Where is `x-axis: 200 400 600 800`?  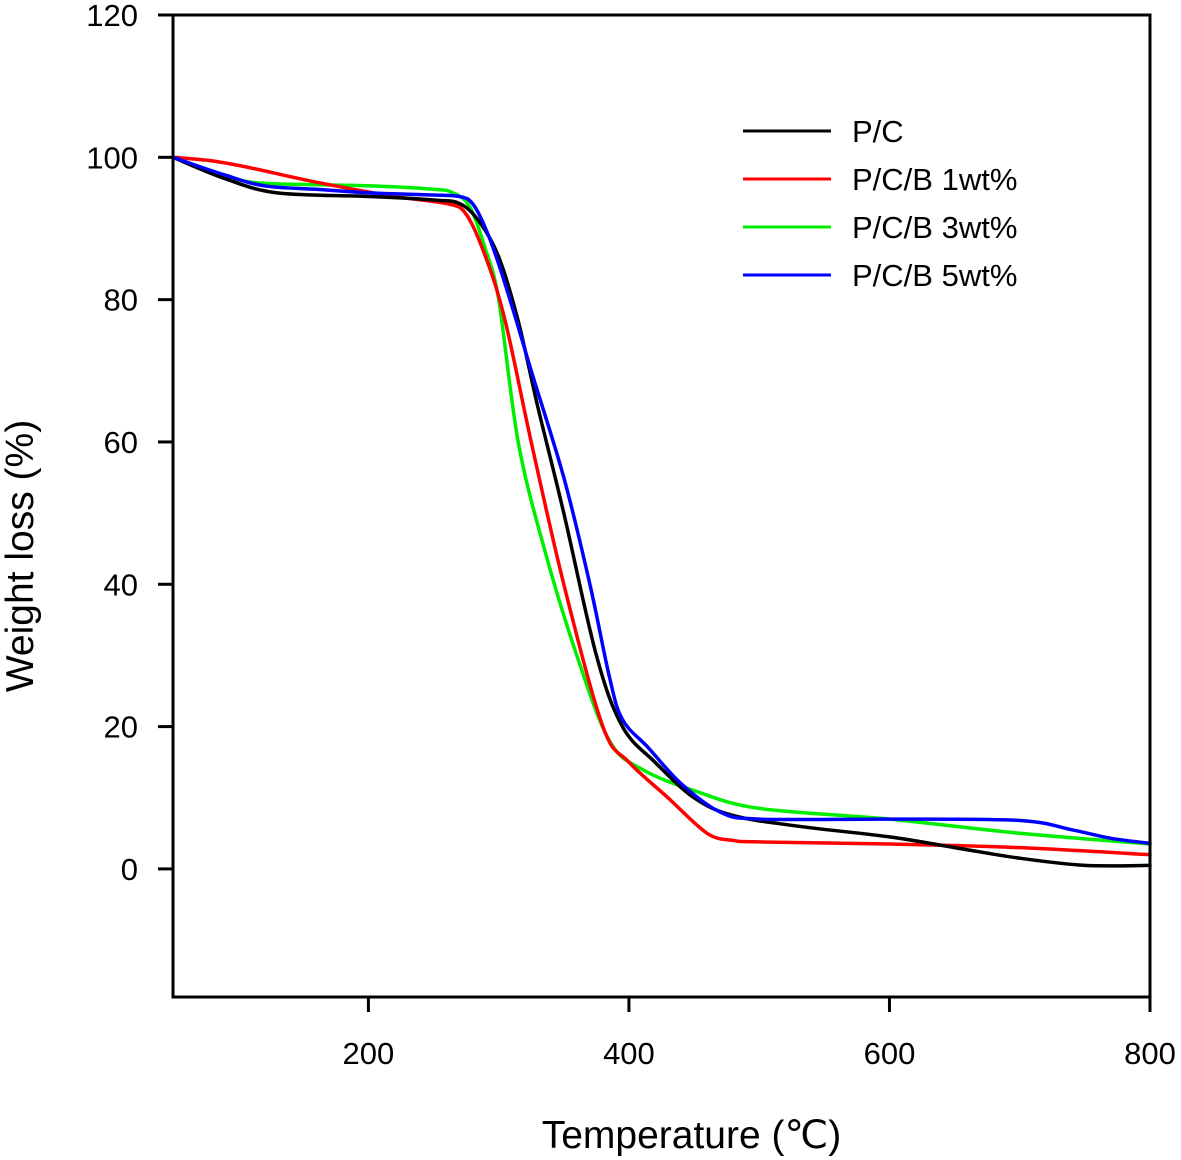
x-axis: 200 400 600 800 is located at coordinates (759, 1034).